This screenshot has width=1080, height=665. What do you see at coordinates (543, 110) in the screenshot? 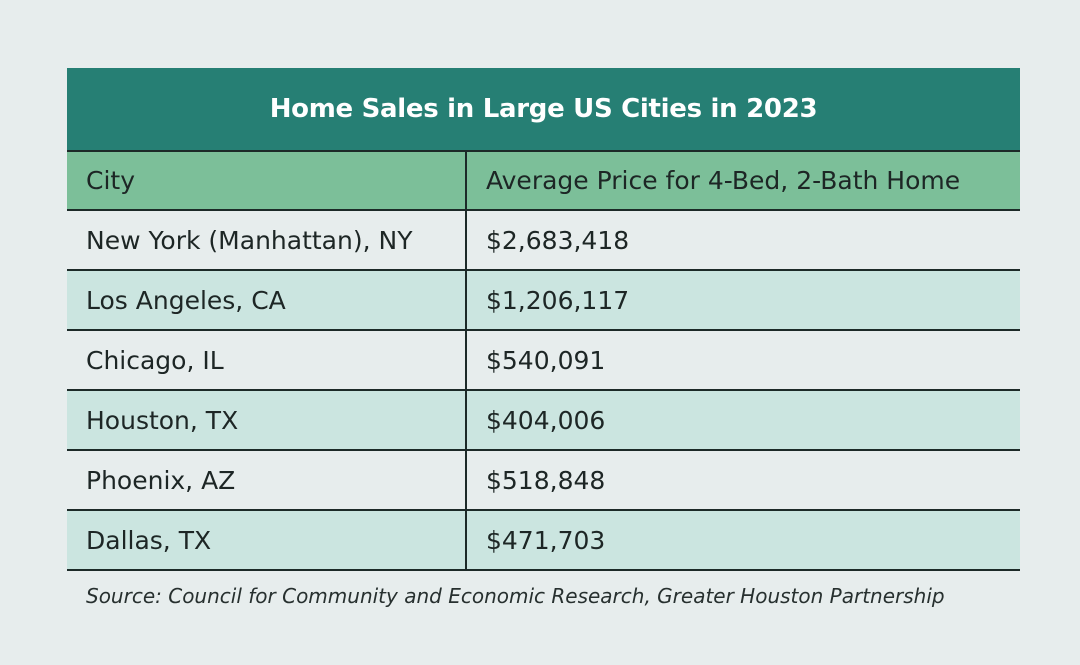
I see `table-title: Home Sales in Large US Cities in 2023` at bounding box center [543, 110].